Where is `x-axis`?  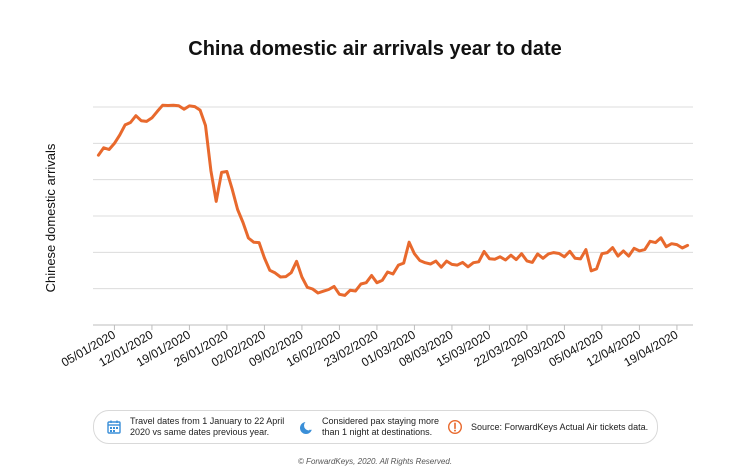 x-axis is located at coordinates (393, 327).